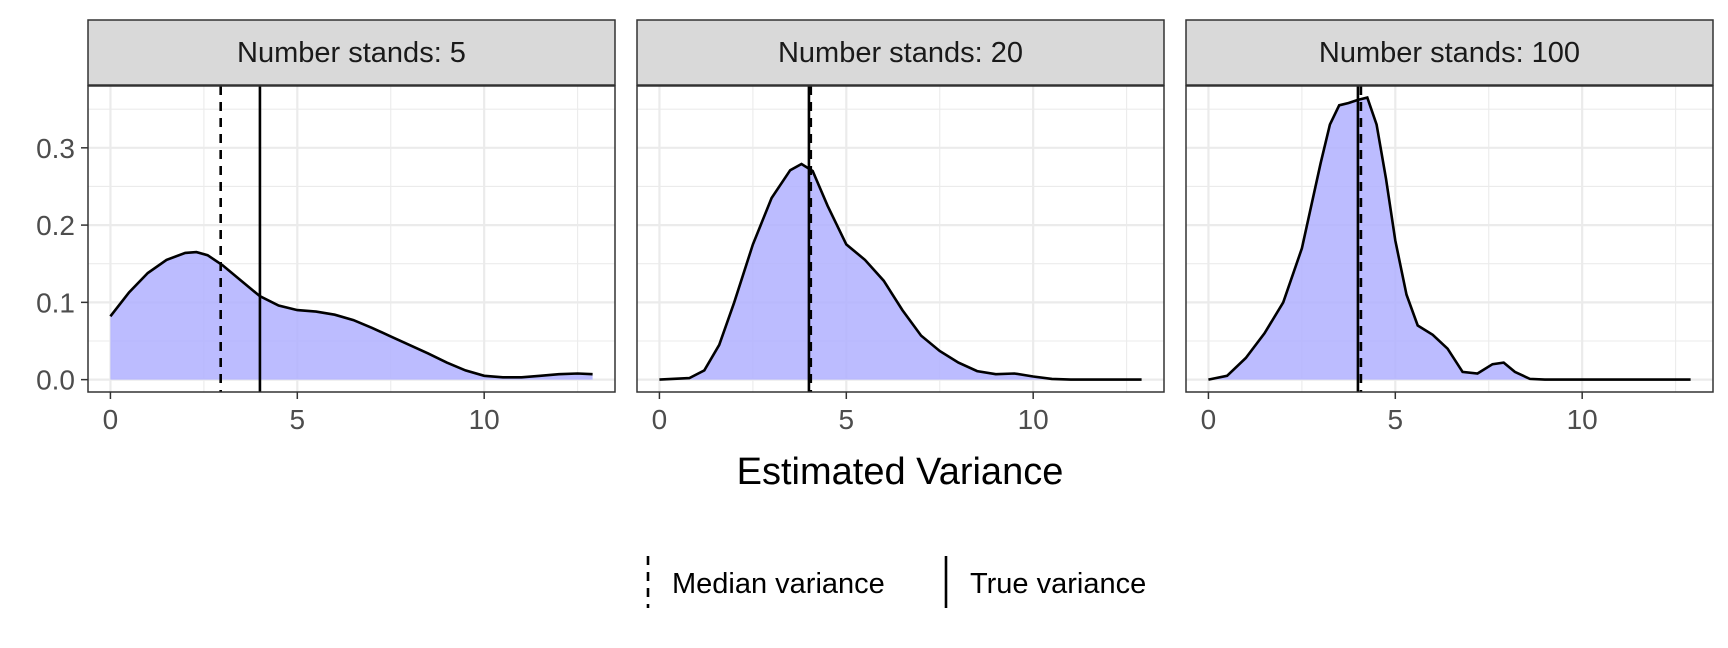 This screenshot has width=1728, height=648. What do you see at coordinates (55, 380) in the screenshot?
I see `y-tick-label: 0.0` at bounding box center [55, 380].